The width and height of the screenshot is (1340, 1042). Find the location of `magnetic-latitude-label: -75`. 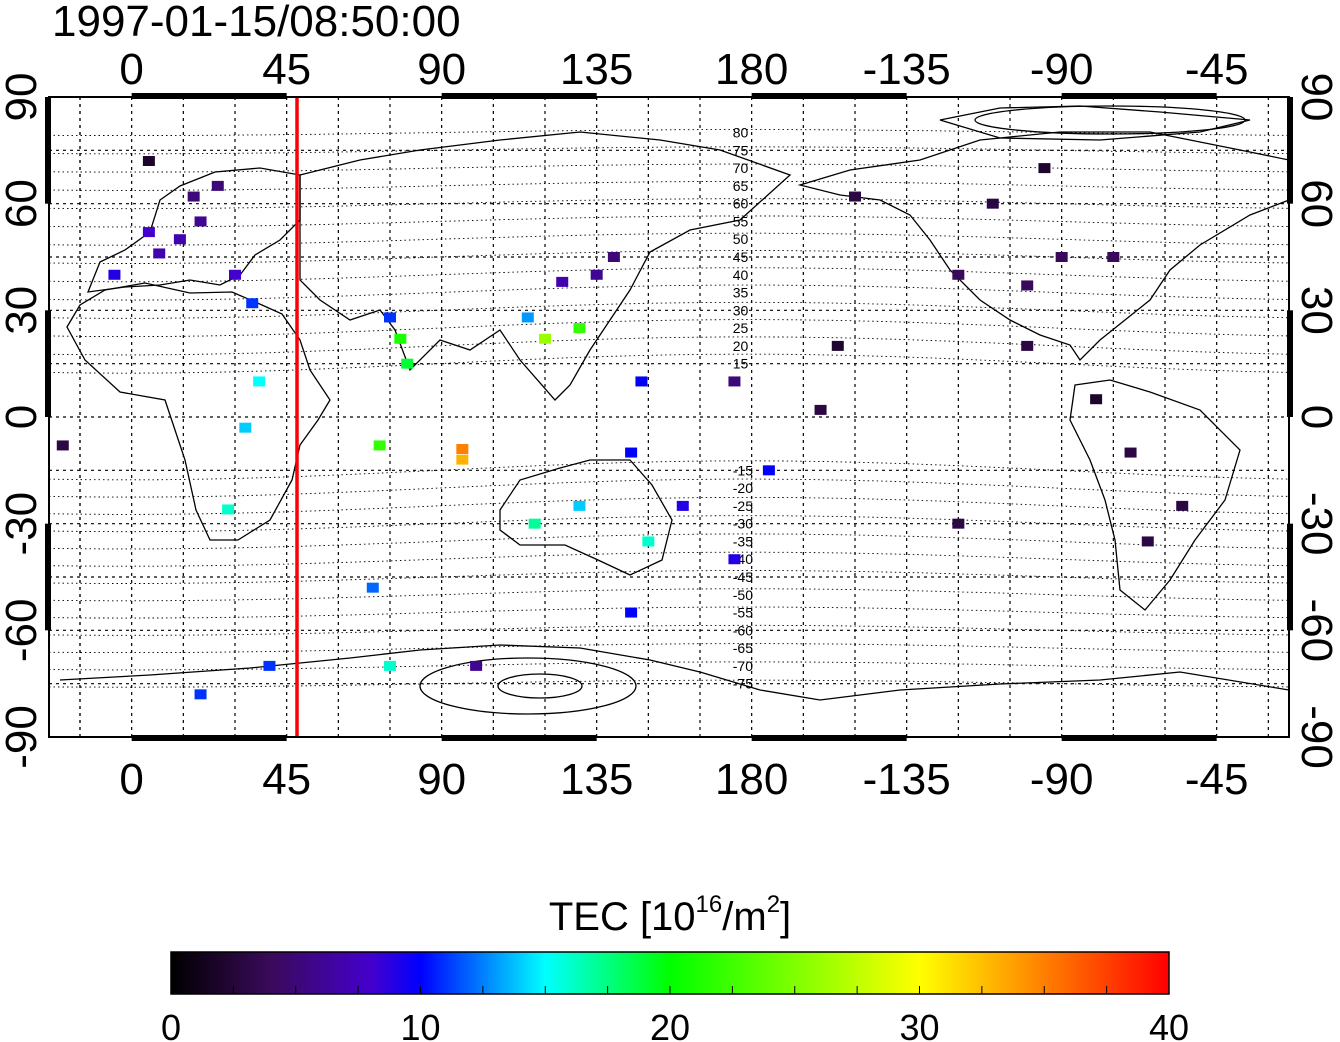

magnetic-latitude-label: -75 is located at coordinates (743, 684).